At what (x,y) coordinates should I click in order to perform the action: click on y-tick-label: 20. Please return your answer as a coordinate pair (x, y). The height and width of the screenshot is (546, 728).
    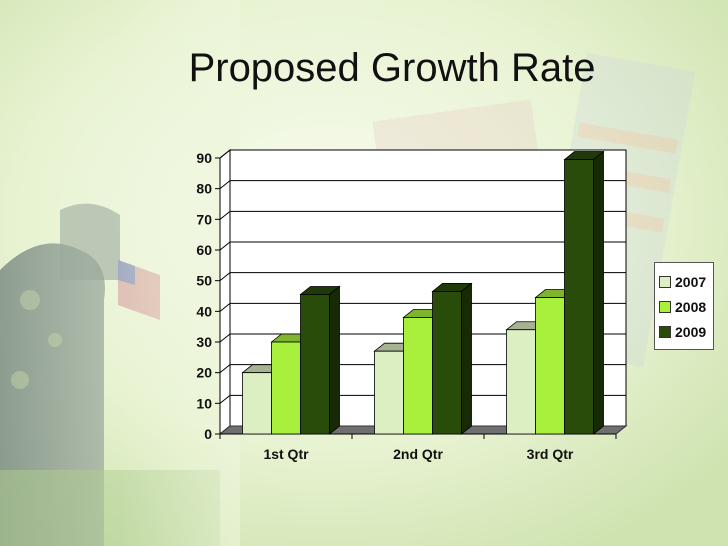
    Looking at the image, I should click on (204, 373).